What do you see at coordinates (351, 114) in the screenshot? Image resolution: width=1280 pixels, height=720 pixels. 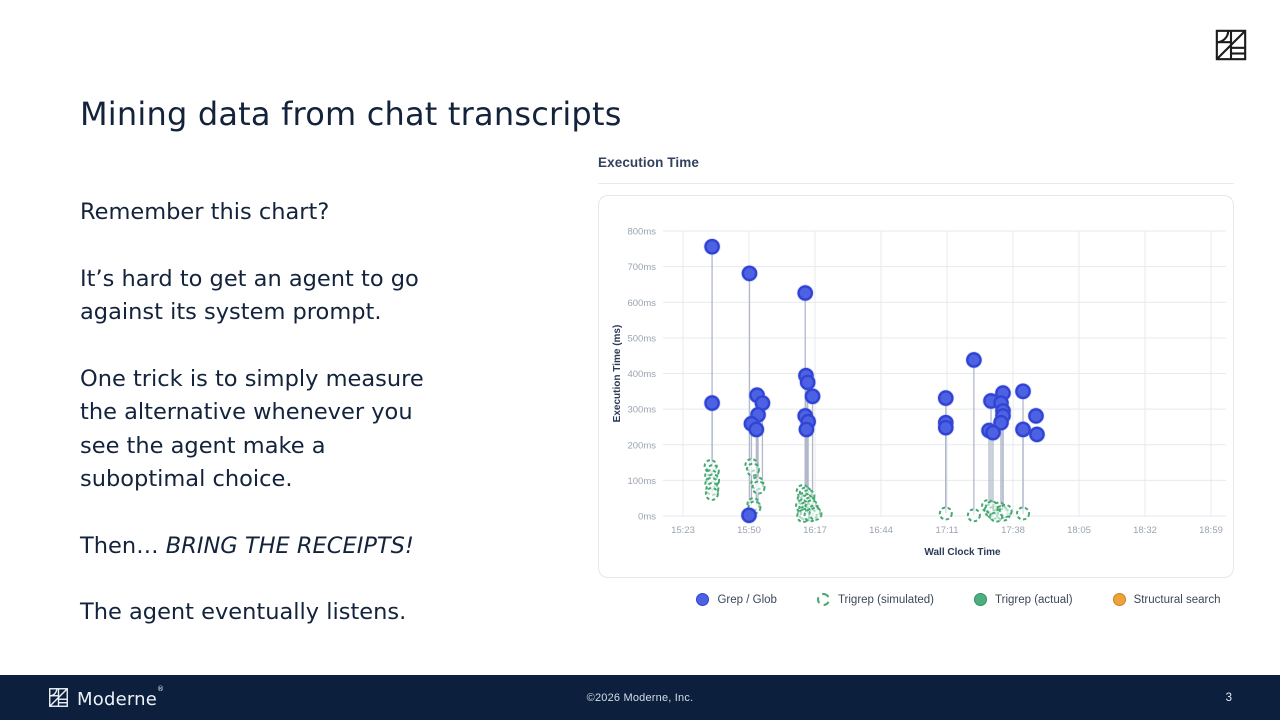 I see `page-title: Mining data from chat transcripts` at bounding box center [351, 114].